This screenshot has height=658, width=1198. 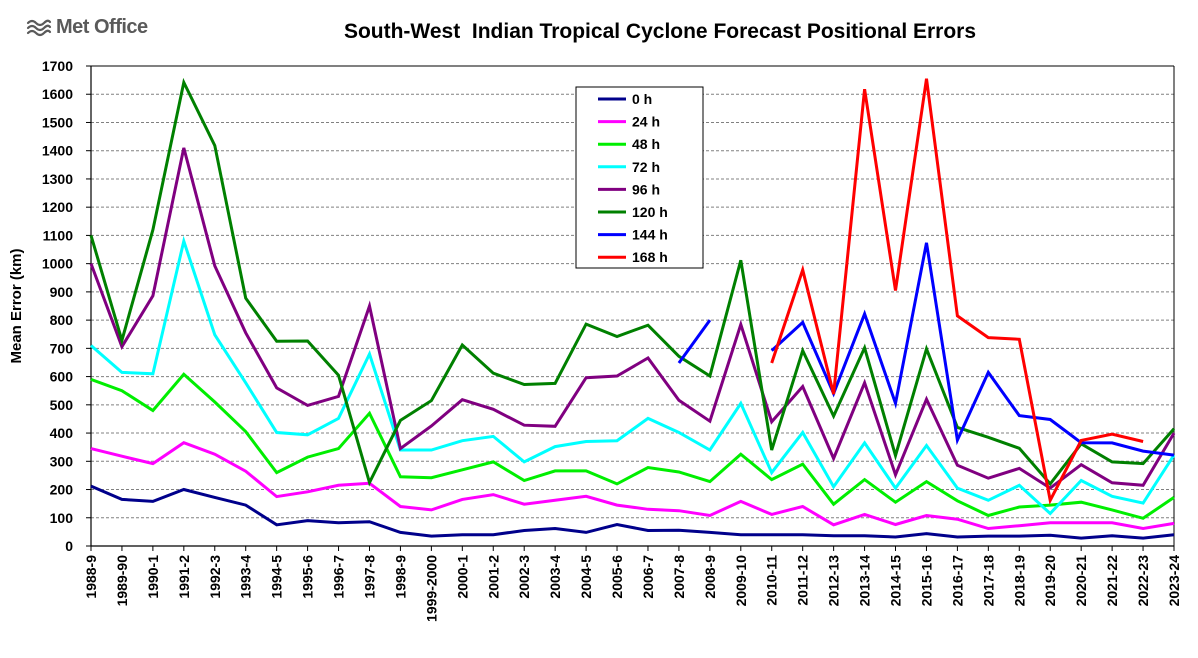 I want to click on x-tick-label: 2019-20, so click(x=1050, y=581).